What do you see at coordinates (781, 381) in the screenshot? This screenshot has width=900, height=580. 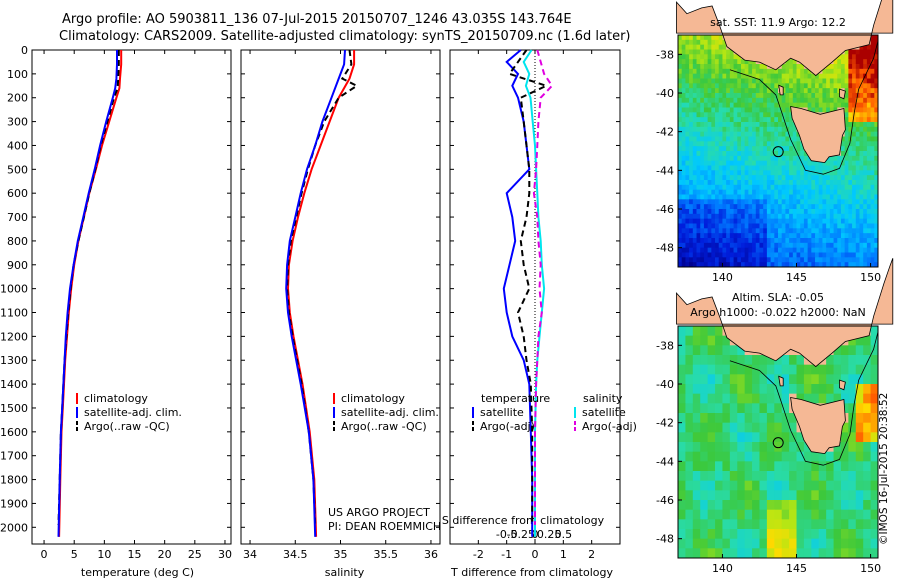 I see `coastline` at bounding box center [781, 381].